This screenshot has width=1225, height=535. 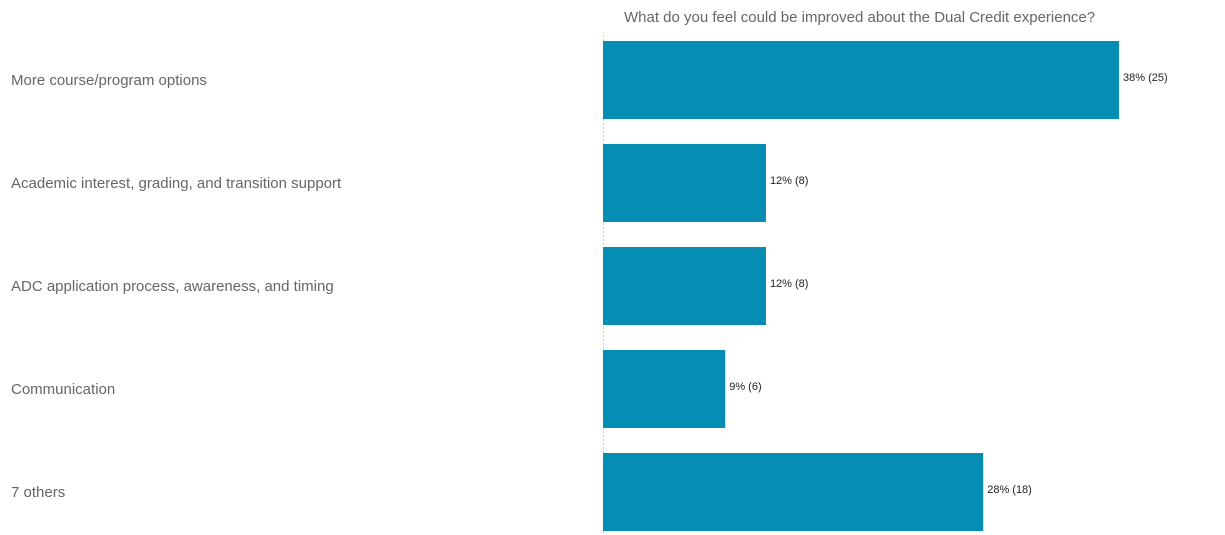 I want to click on data-label: 38% (25), so click(x=1145, y=78).